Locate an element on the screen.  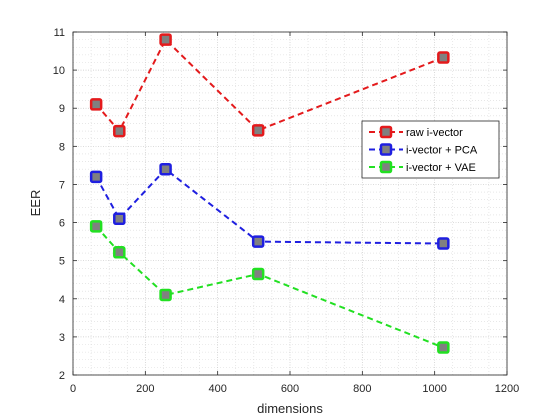
legend-item: i-vector + PCA is located at coordinates (423, 150).